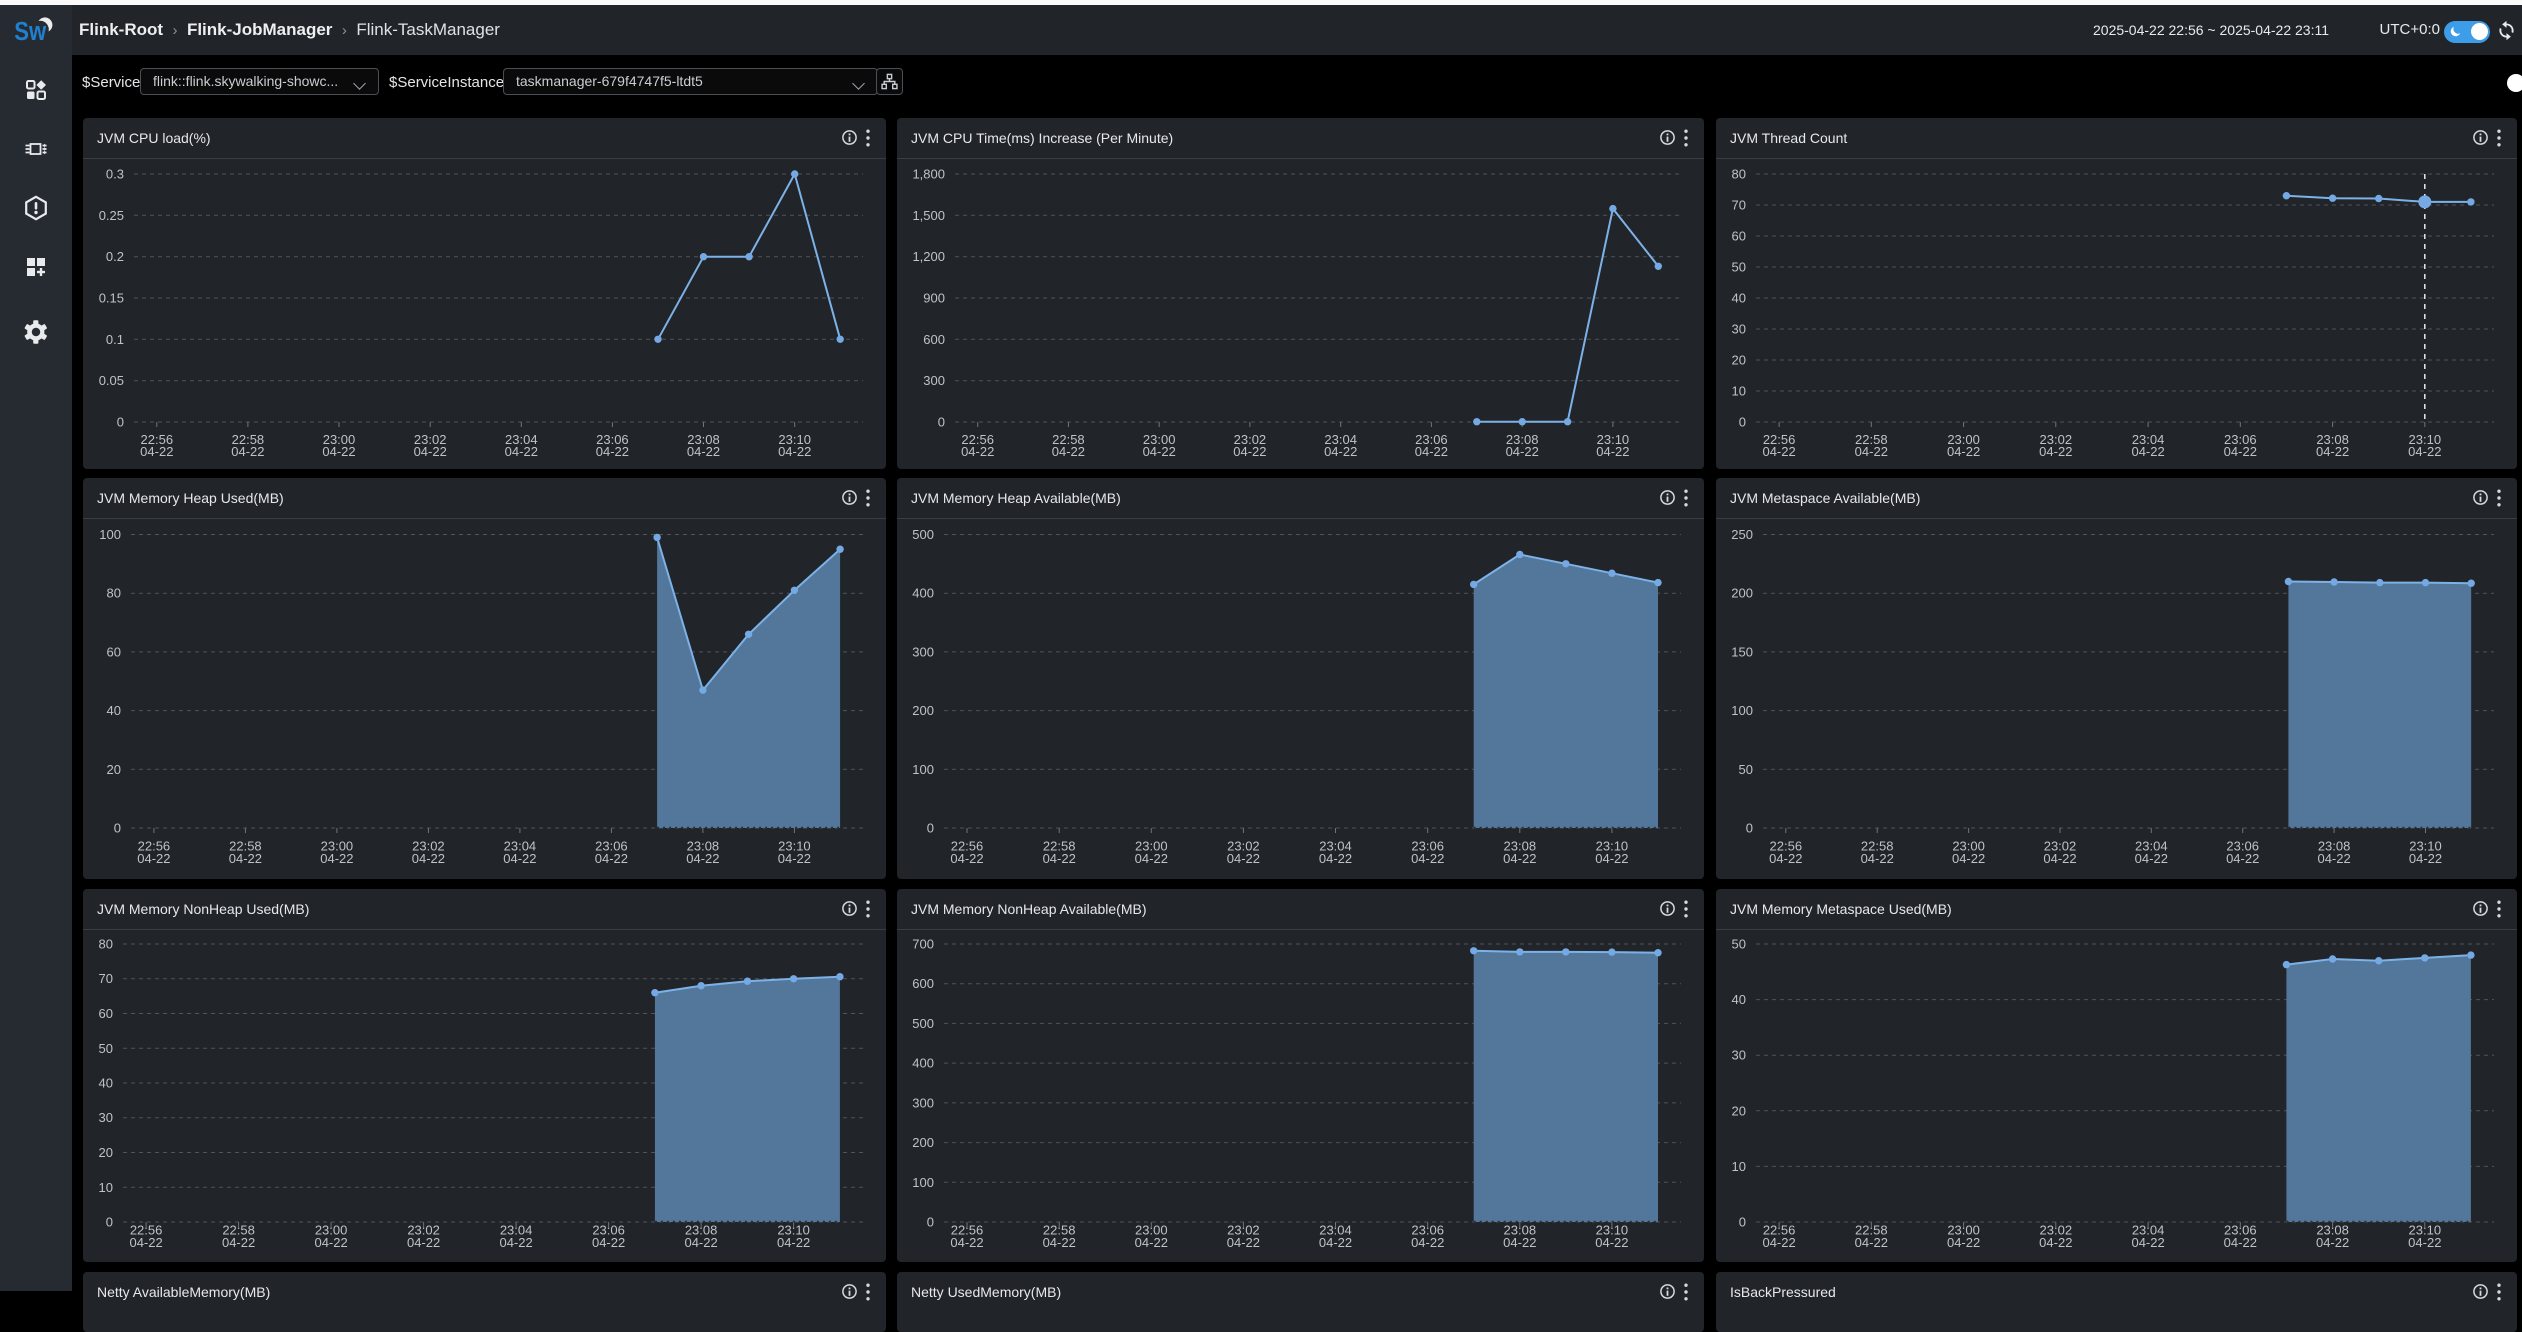 The image size is (2522, 1332). Describe the element at coordinates (923, 1182) in the screenshot. I see `svg-text: 100` at that location.